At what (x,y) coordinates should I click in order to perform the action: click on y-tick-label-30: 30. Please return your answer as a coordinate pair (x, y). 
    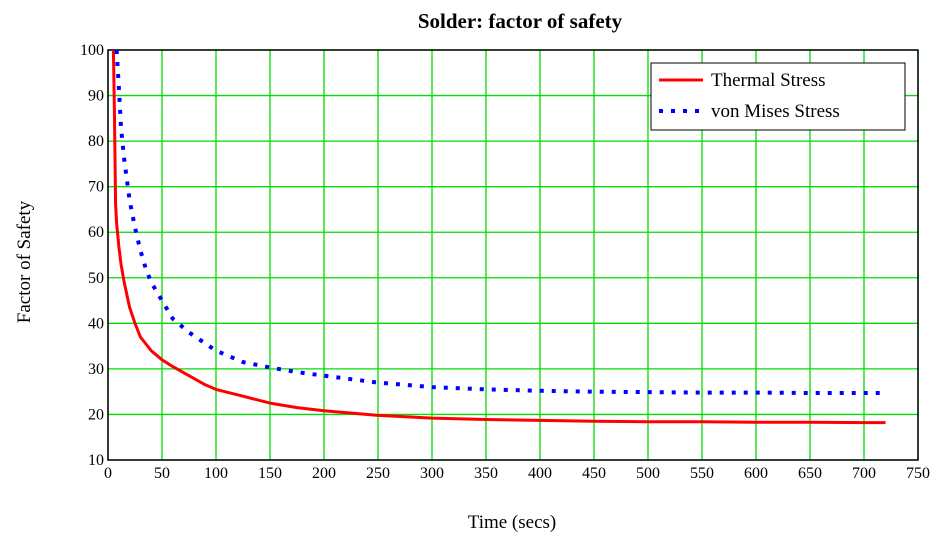
    Looking at the image, I should click on (96, 369).